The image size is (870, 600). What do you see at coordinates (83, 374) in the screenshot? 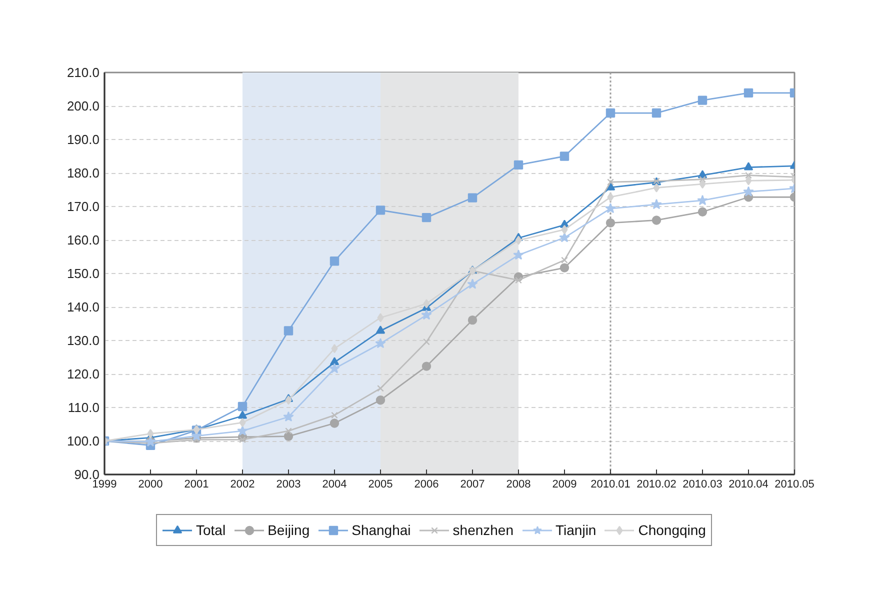
I see `y-tick-label: 120.0` at bounding box center [83, 374].